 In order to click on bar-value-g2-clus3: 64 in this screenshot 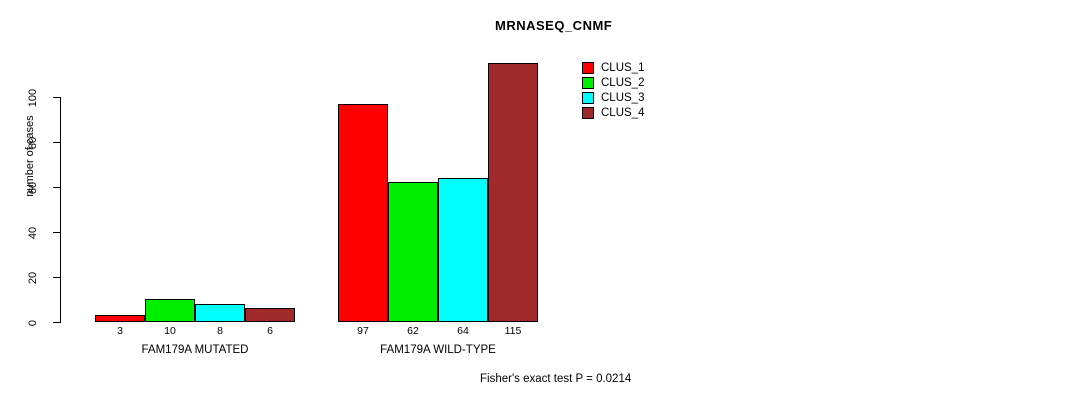, I will do `click(463, 331)`.